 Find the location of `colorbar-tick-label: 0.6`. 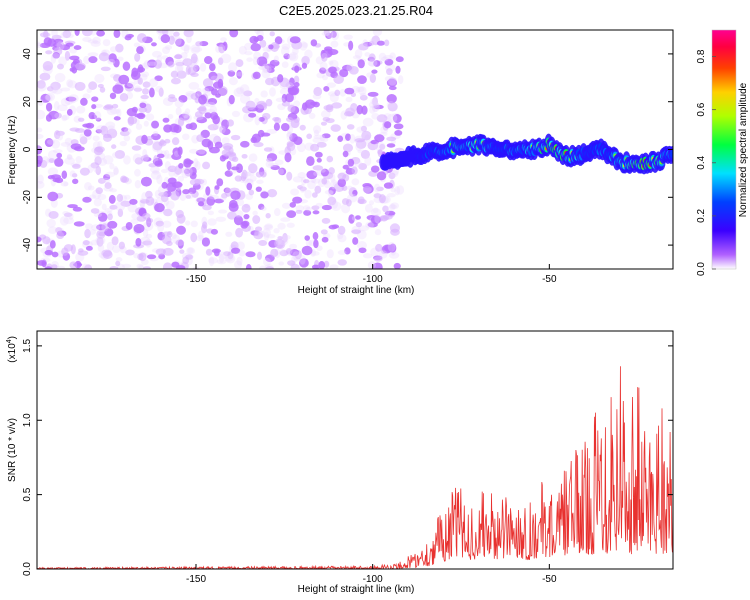

colorbar-tick-label: 0.6 is located at coordinates (701, 109).